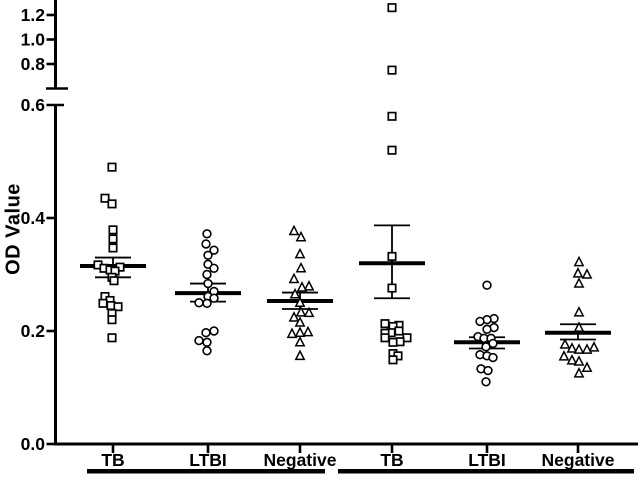 The width and height of the screenshot is (640, 480). What do you see at coordinates (33, 444) in the screenshot?
I see `y-tick-label: 0.0` at bounding box center [33, 444].